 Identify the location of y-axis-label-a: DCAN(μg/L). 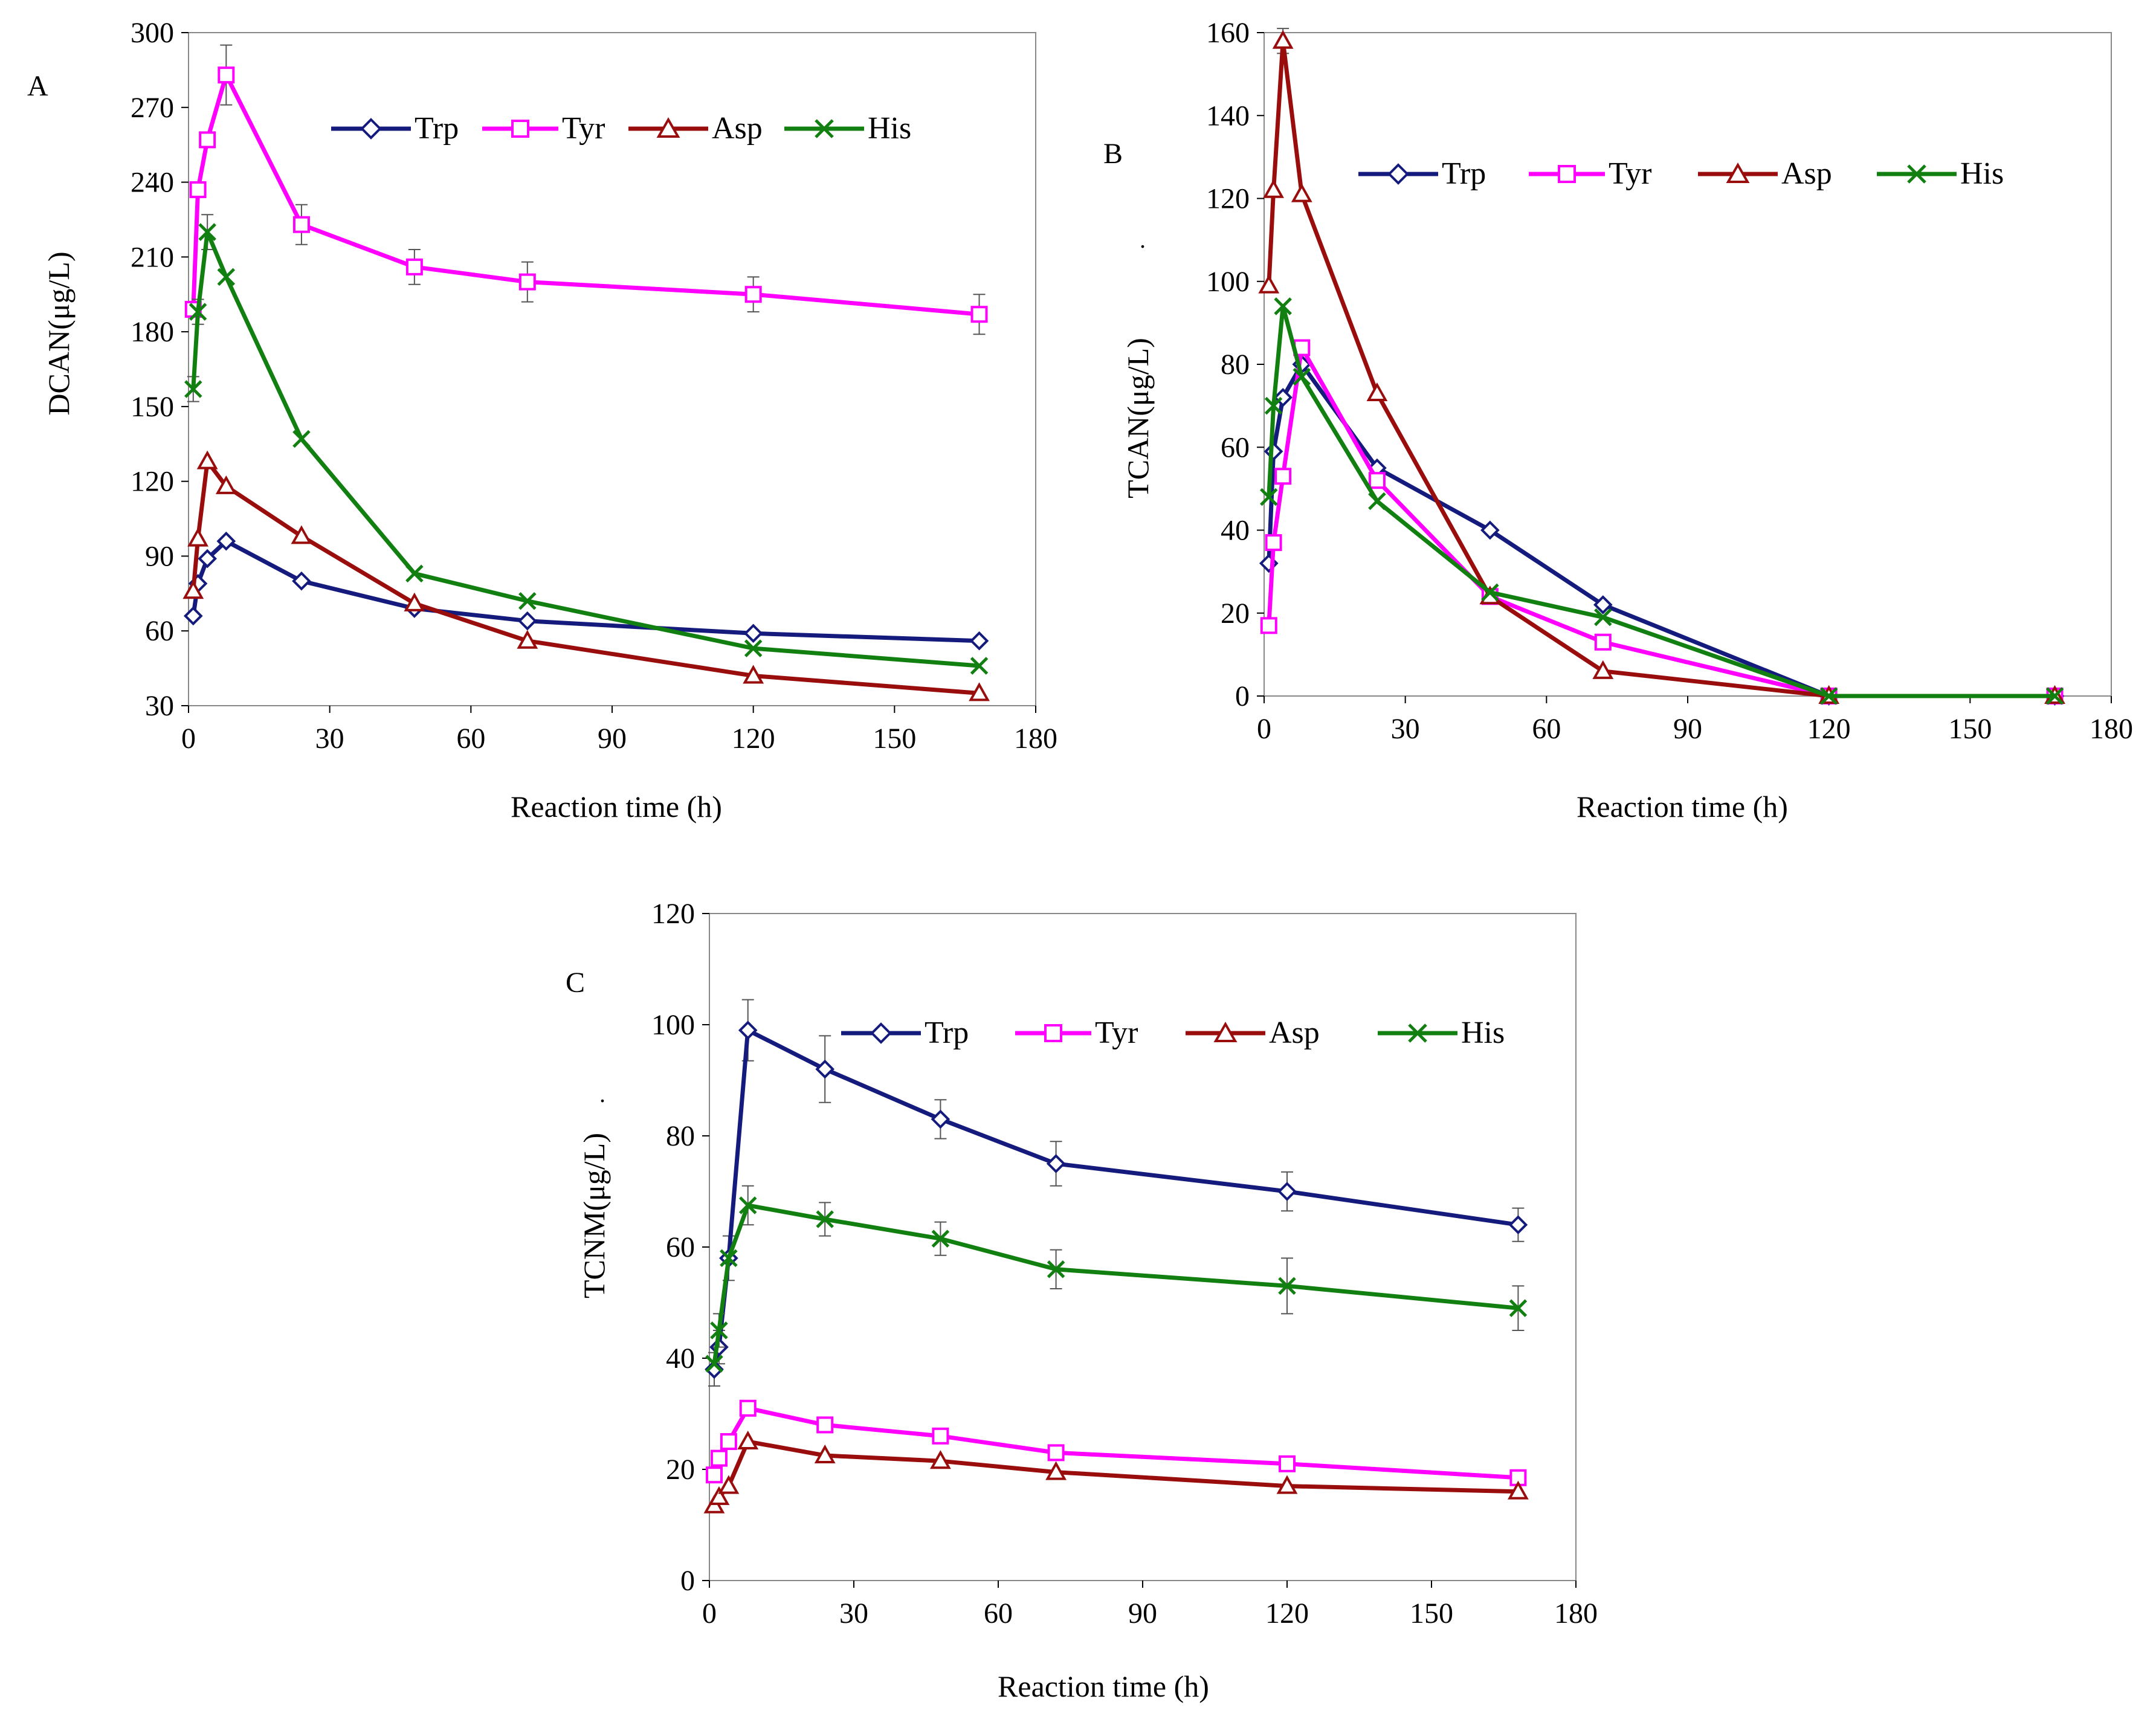
(59, 333).